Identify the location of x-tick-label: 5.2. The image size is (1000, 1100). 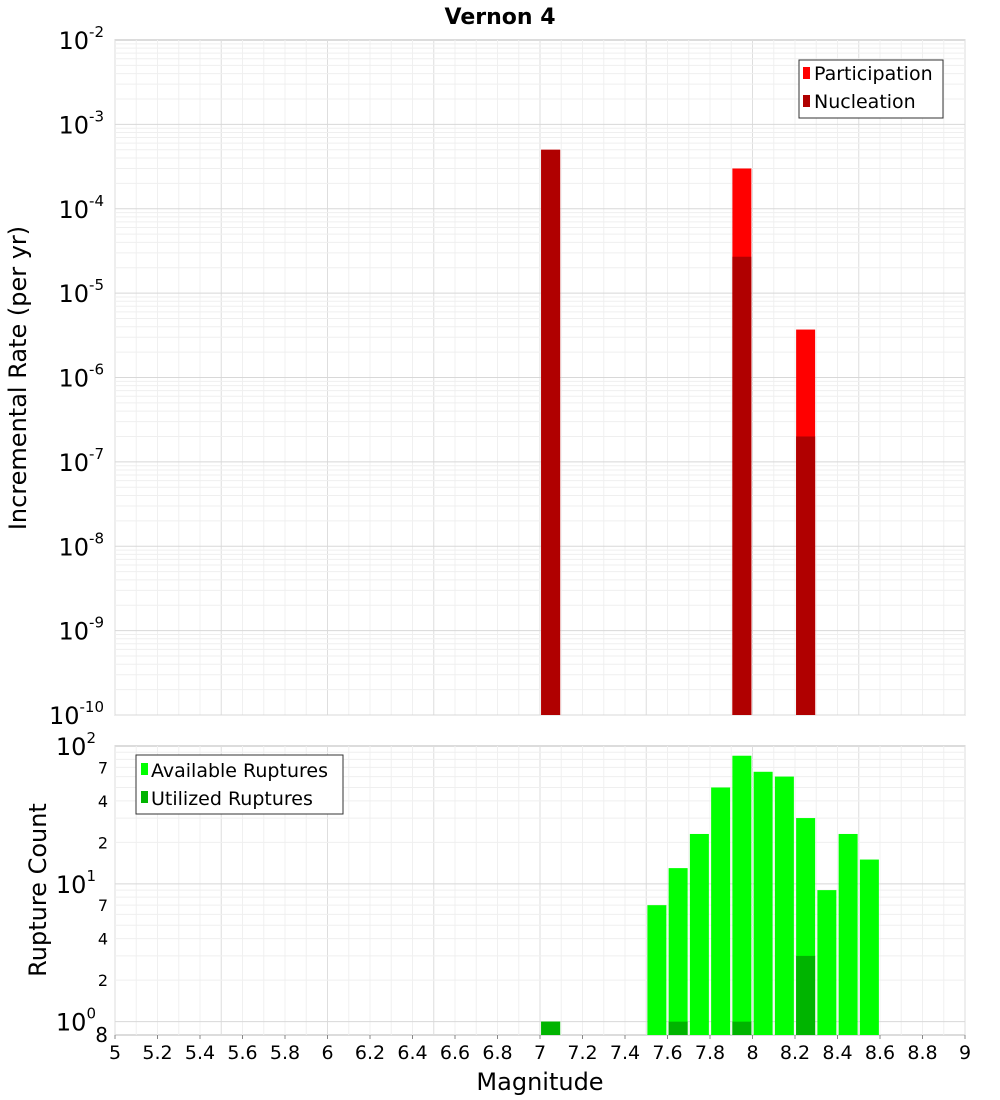
(157, 1053).